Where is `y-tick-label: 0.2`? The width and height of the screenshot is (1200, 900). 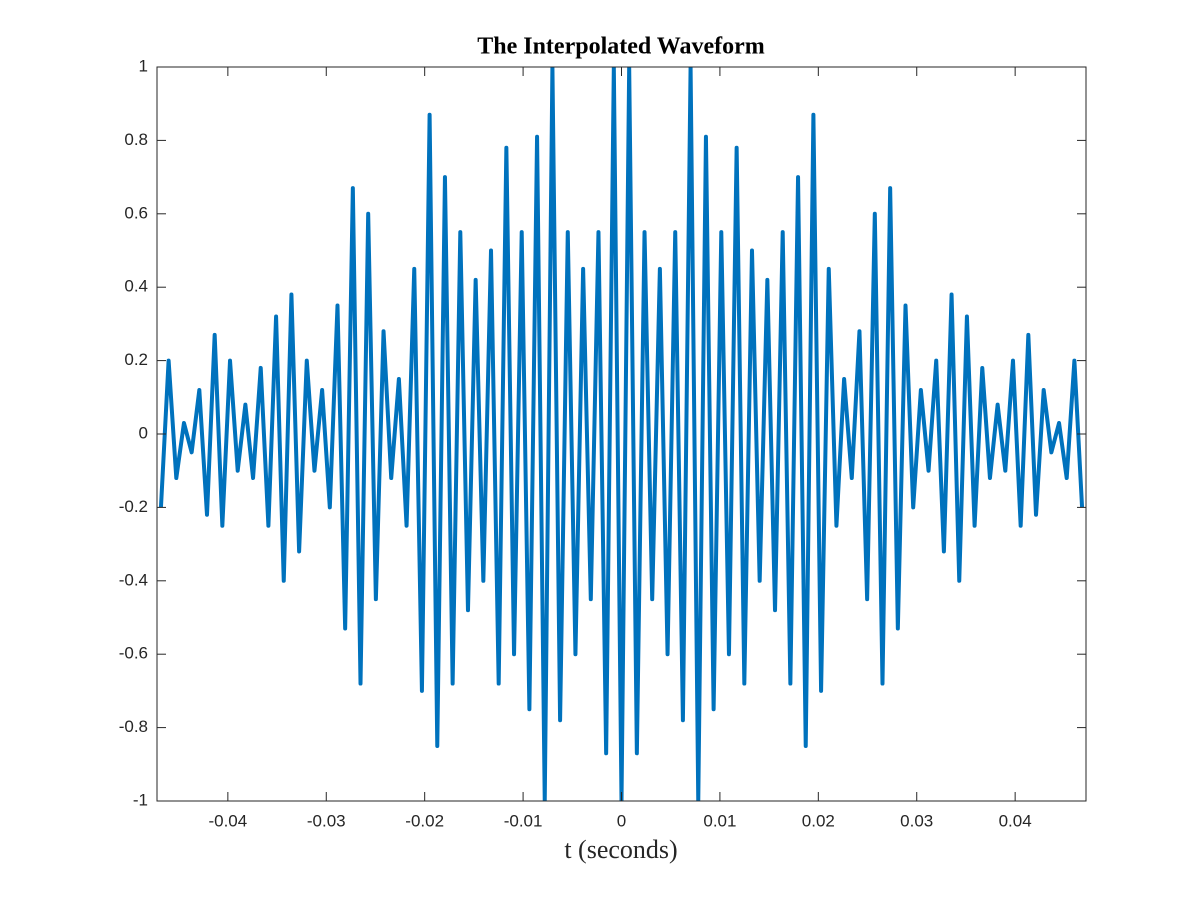
y-tick-label: 0.2 is located at coordinates (136, 359).